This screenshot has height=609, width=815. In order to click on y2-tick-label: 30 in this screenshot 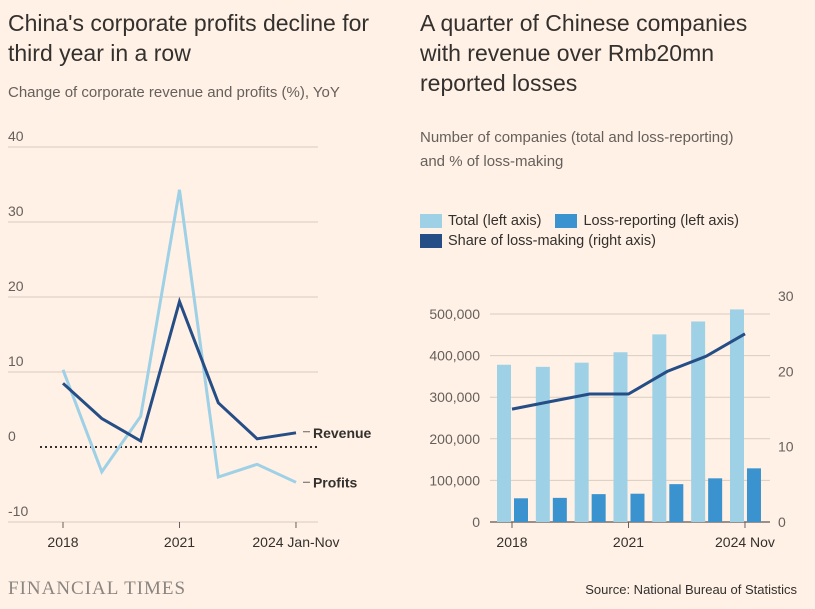, I will do `click(786, 296)`.